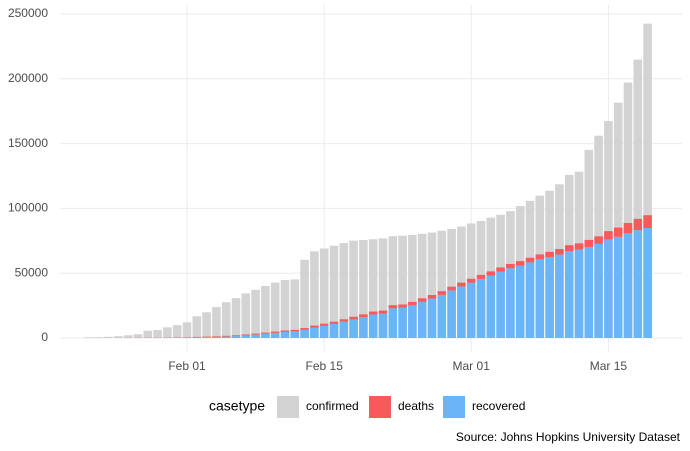 This screenshot has height=451, width=690. I want to click on x-tick-label: Feb 01, so click(187, 366).